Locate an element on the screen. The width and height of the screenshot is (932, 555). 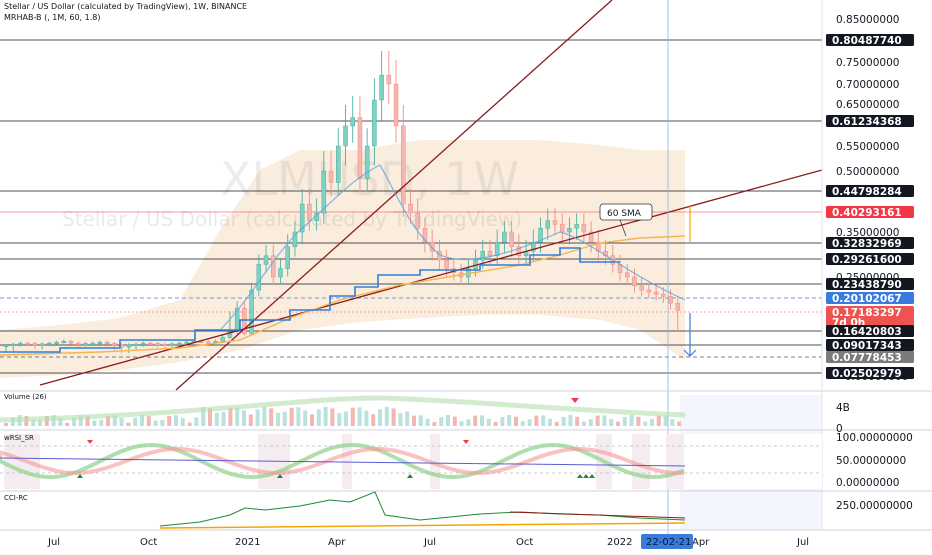
price-tick-label: 0.70000000 is located at coordinates (867, 85).